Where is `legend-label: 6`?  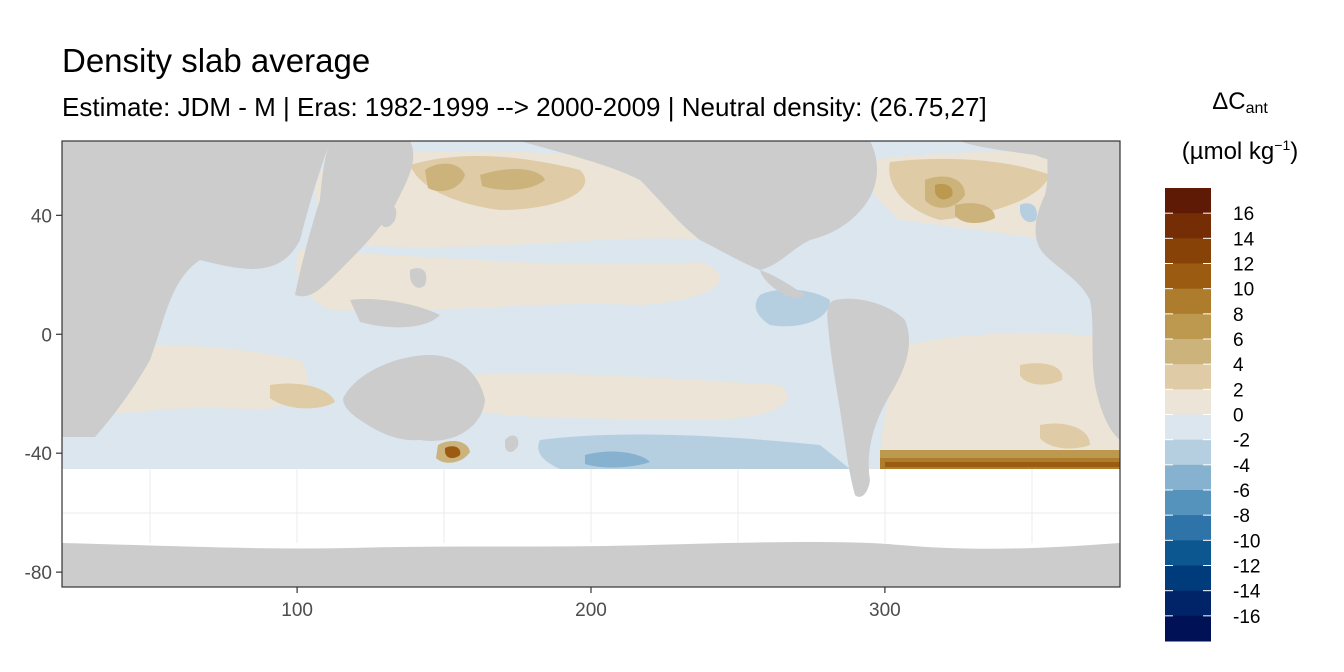 legend-label: 6 is located at coordinates (1238, 340).